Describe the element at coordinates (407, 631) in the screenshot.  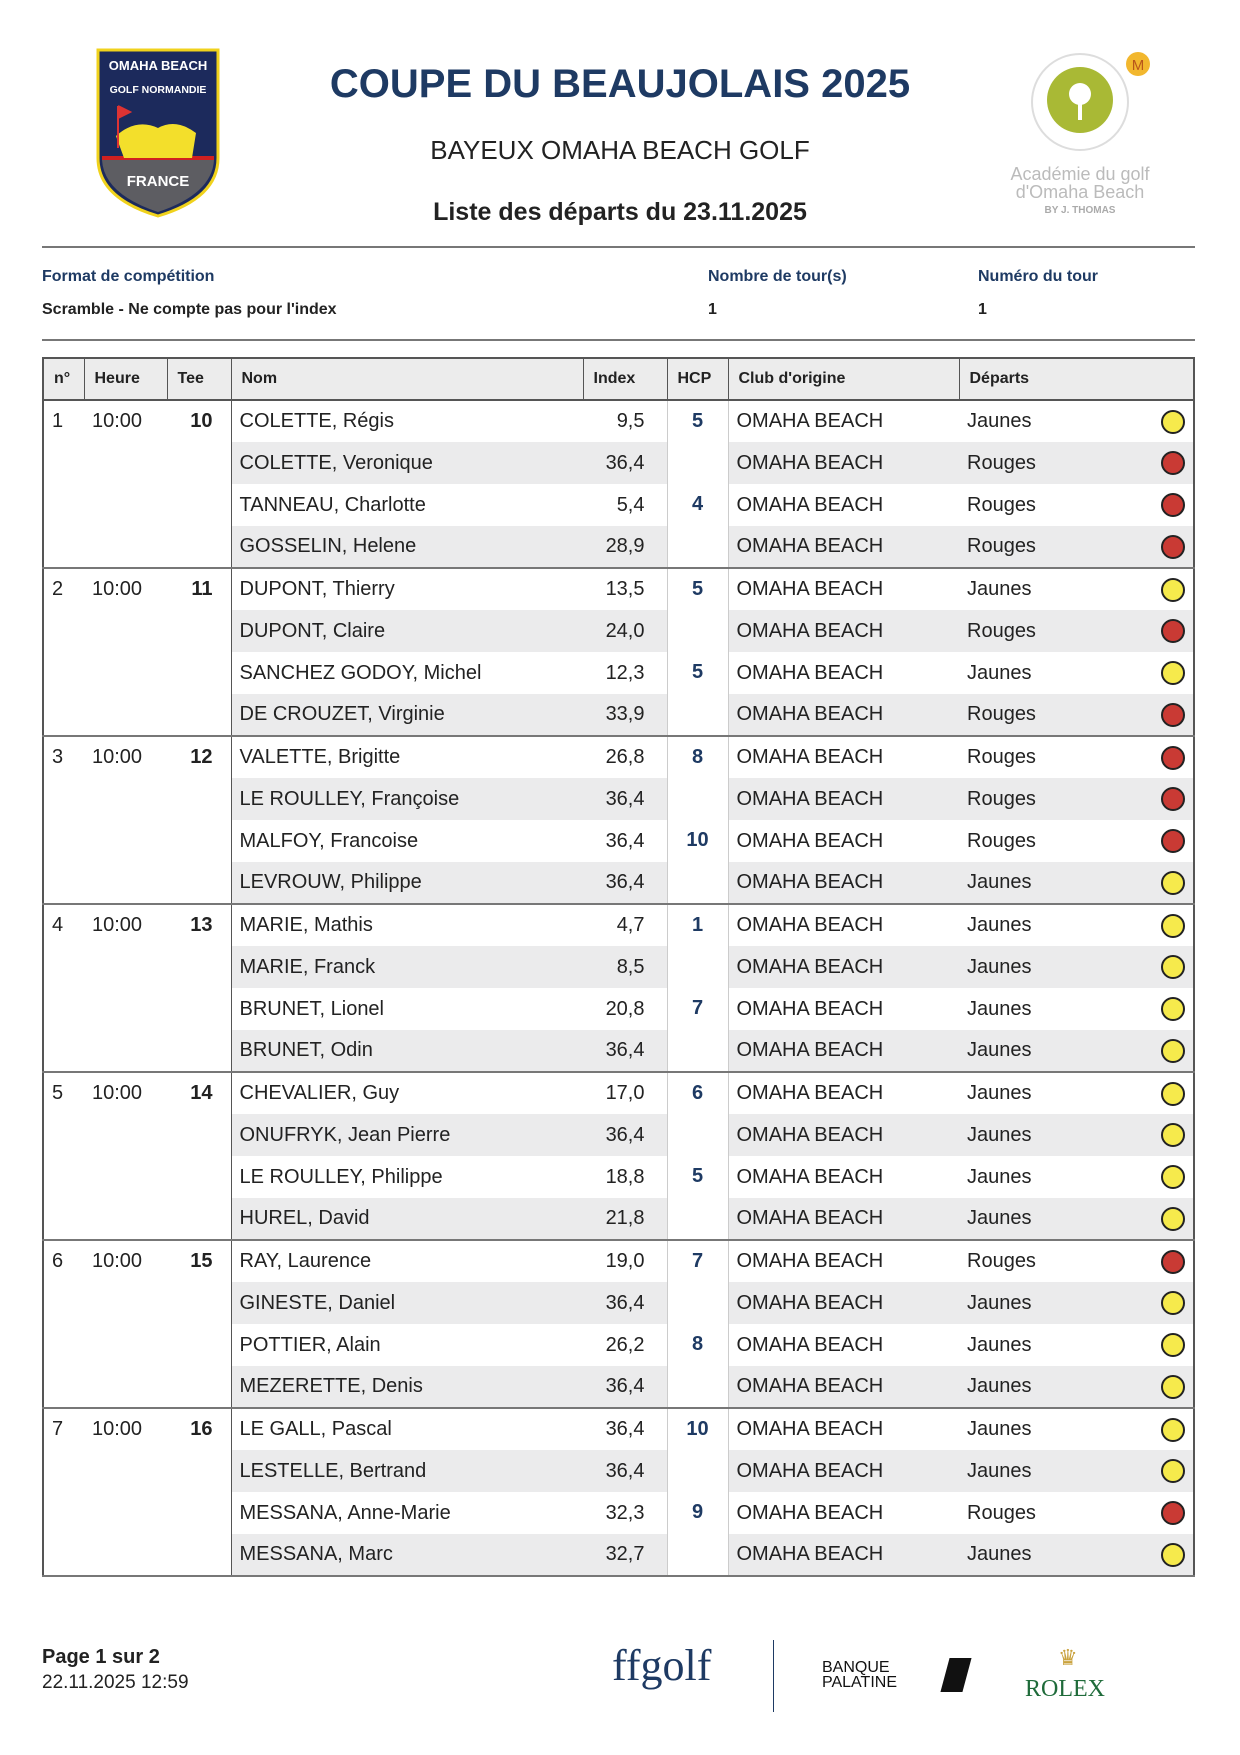
I see `player-name: DUPONT, Claire` at that location.